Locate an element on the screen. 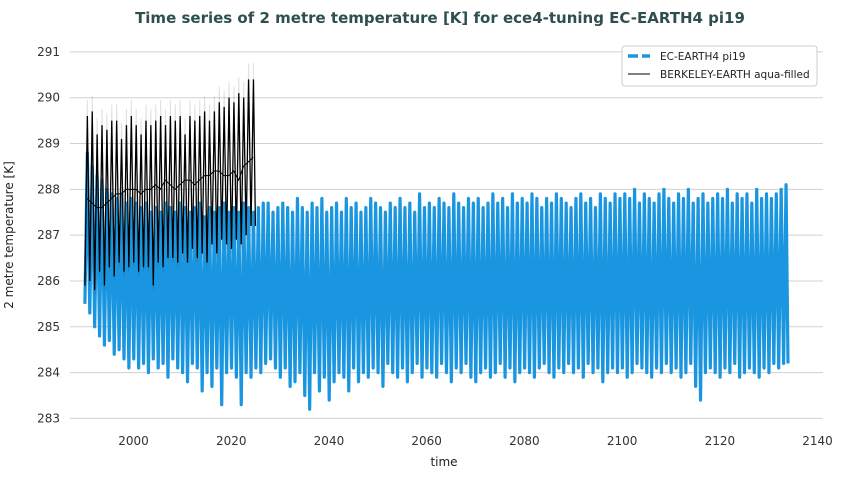 This screenshot has width=843, height=478. x-axis-ticks: 2000 2020 2040 2060 2080 2100 2120 2140 is located at coordinates (475, 441).